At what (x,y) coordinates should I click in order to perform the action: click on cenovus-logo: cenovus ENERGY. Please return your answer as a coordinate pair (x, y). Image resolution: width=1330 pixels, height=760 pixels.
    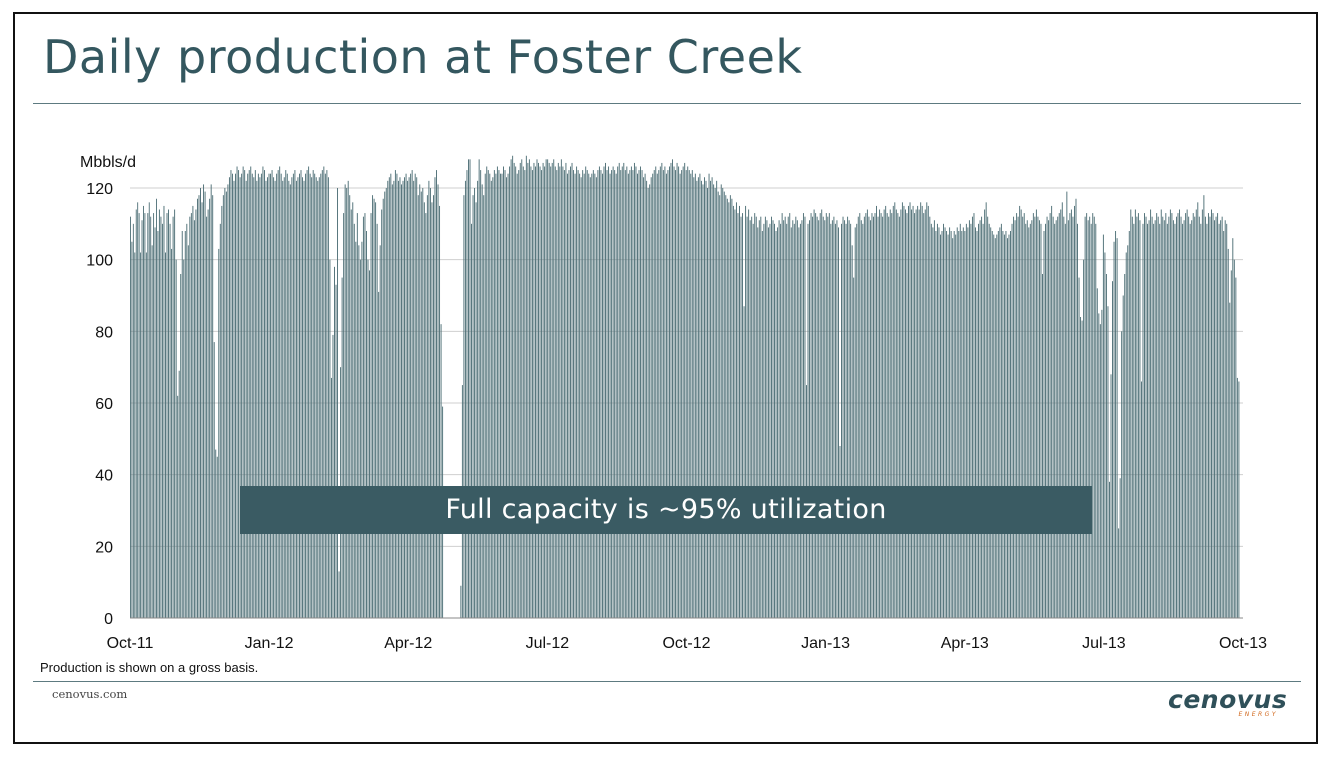
    Looking at the image, I should click on (1228, 706).